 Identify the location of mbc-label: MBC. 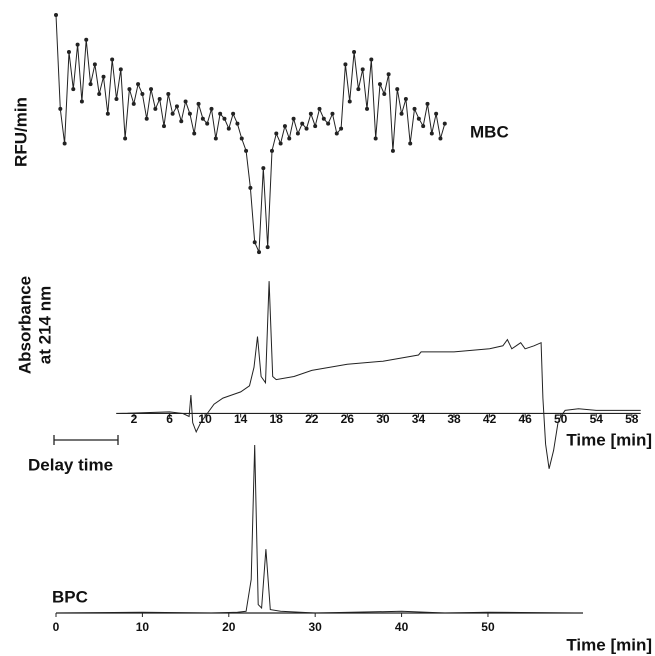
(489, 131).